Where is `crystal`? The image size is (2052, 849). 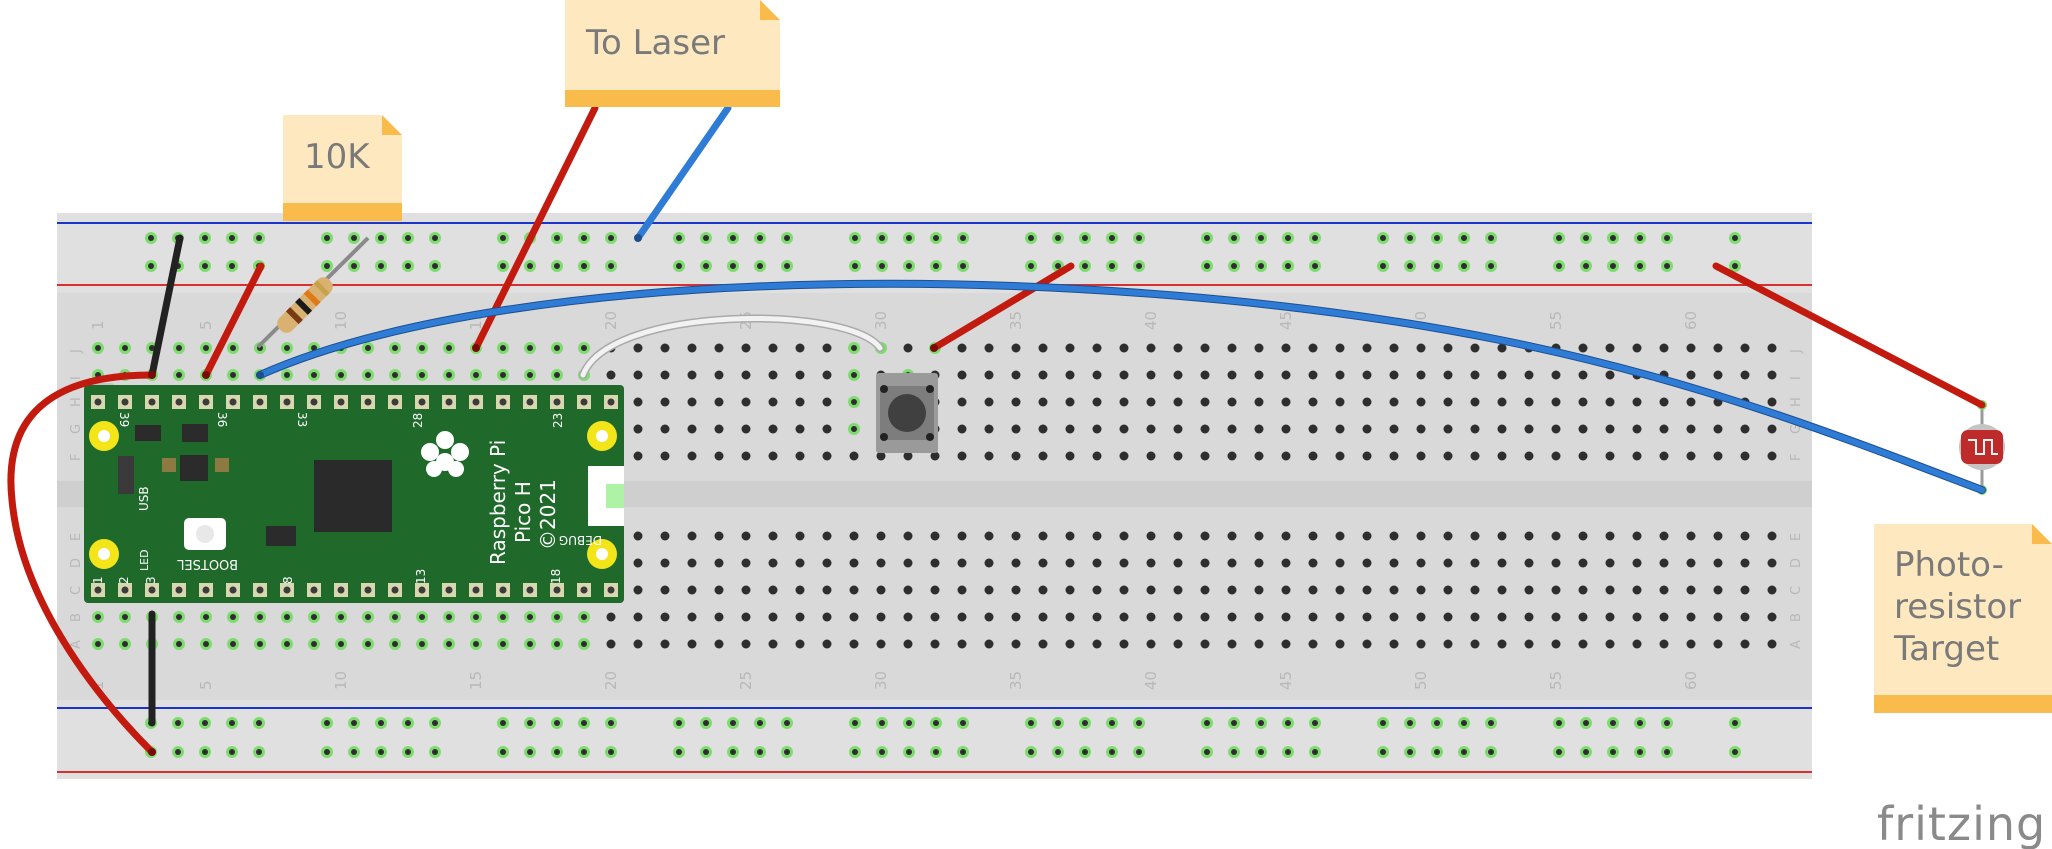
crystal is located at coordinates (222, 465).